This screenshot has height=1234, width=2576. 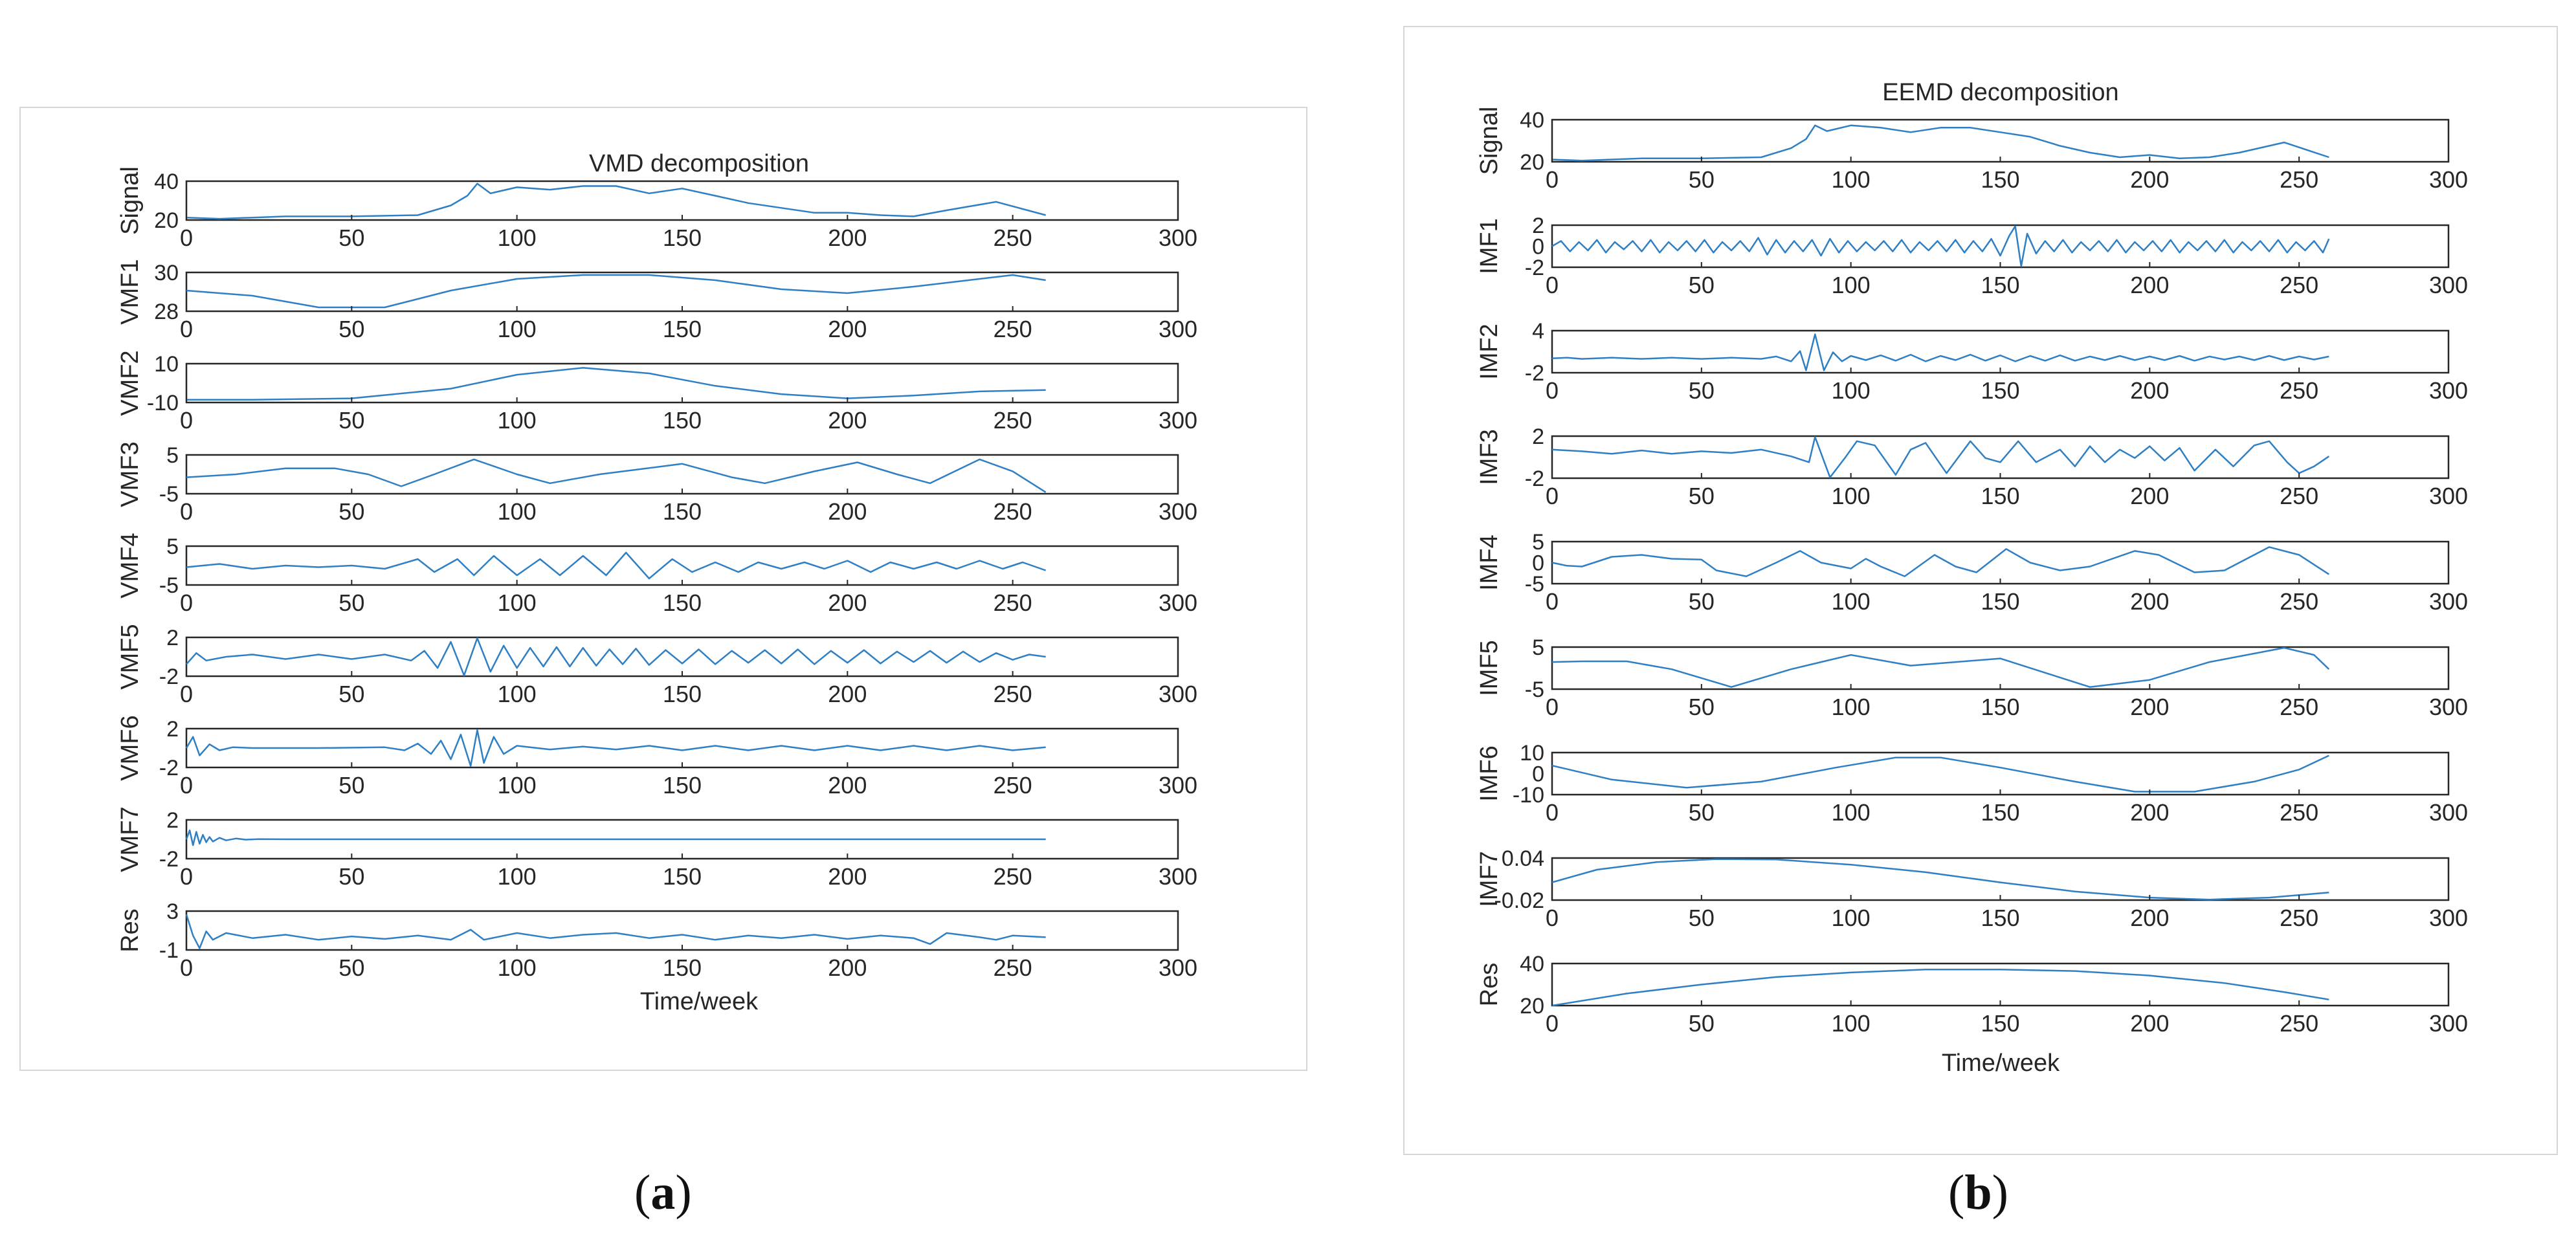 What do you see at coordinates (130, 839) in the screenshot?
I see `y-axis-label: VMF7` at bounding box center [130, 839].